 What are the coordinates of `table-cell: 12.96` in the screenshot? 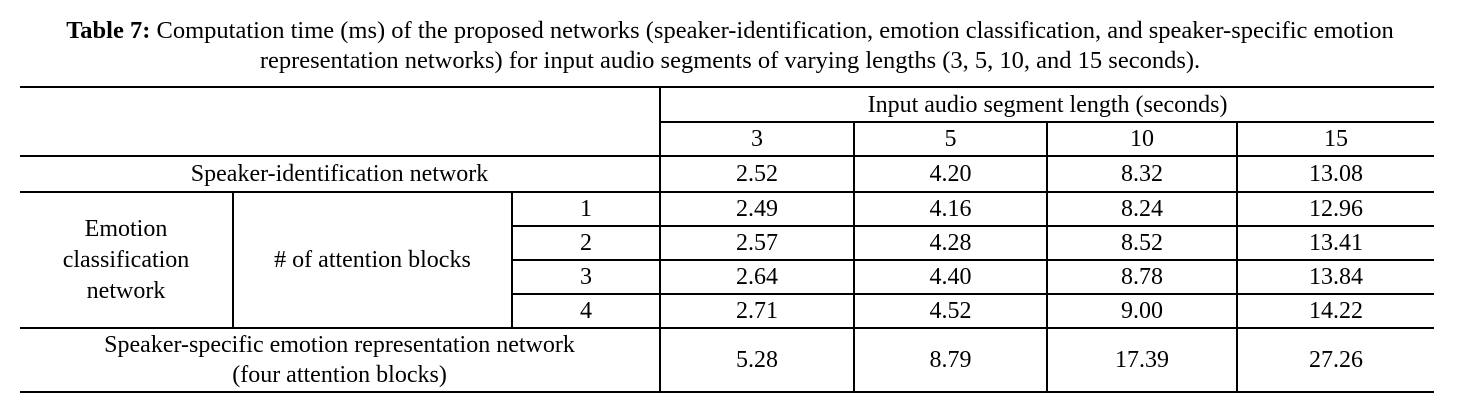 It's located at (1335, 209).